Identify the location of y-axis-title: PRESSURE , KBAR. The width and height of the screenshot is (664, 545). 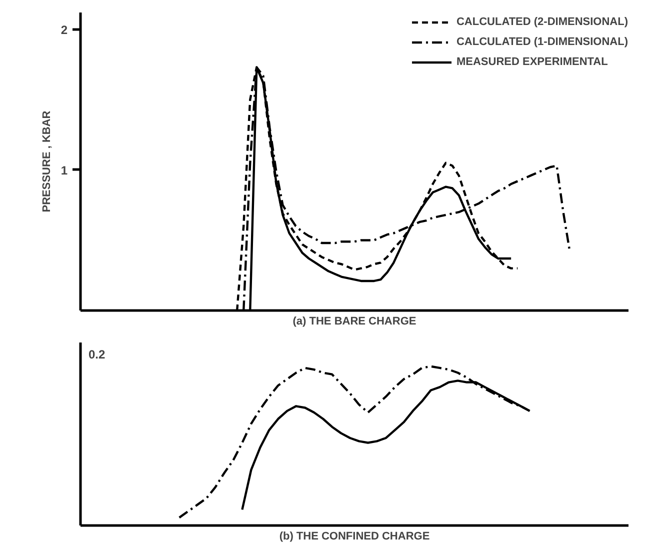
(46, 161).